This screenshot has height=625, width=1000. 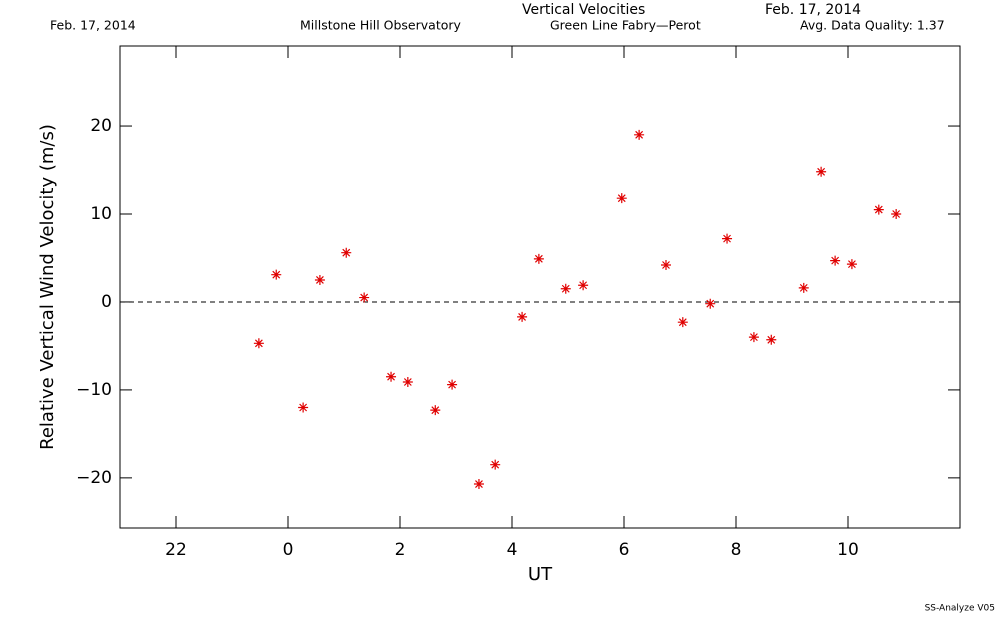 What do you see at coordinates (288, 550) in the screenshot?
I see `x-tick-label: 0` at bounding box center [288, 550].